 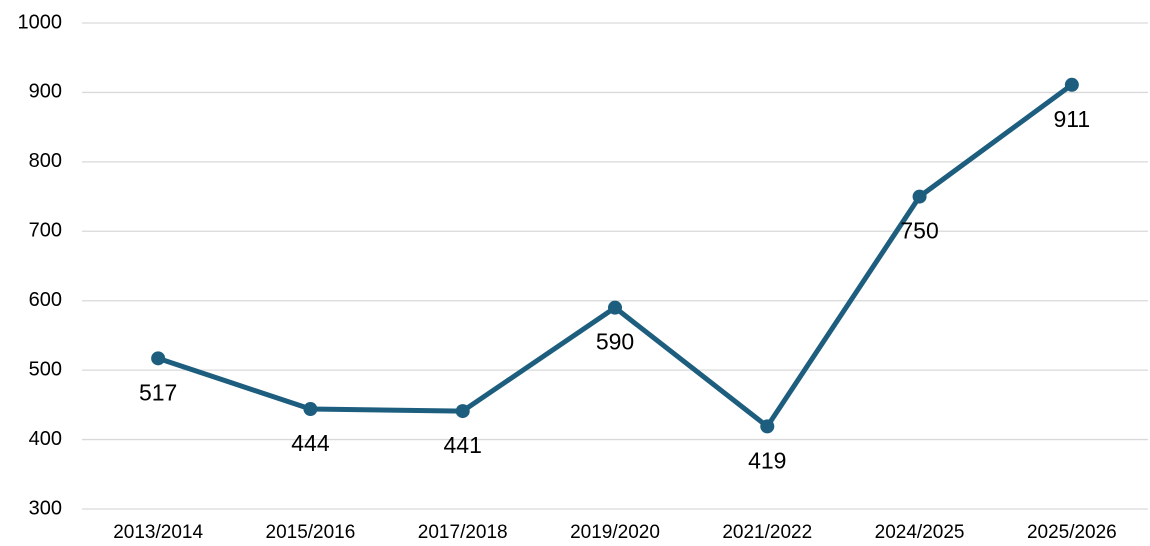 What do you see at coordinates (45, 231) in the screenshot?
I see `y-tick-label: 700` at bounding box center [45, 231].